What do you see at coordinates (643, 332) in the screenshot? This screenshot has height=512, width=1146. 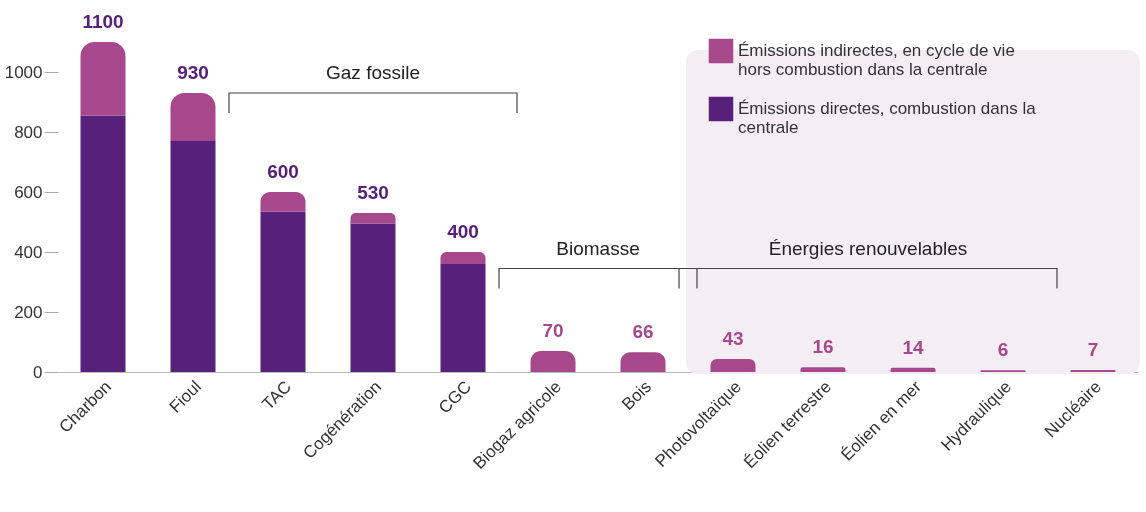 I see `total-label: 66` at bounding box center [643, 332].